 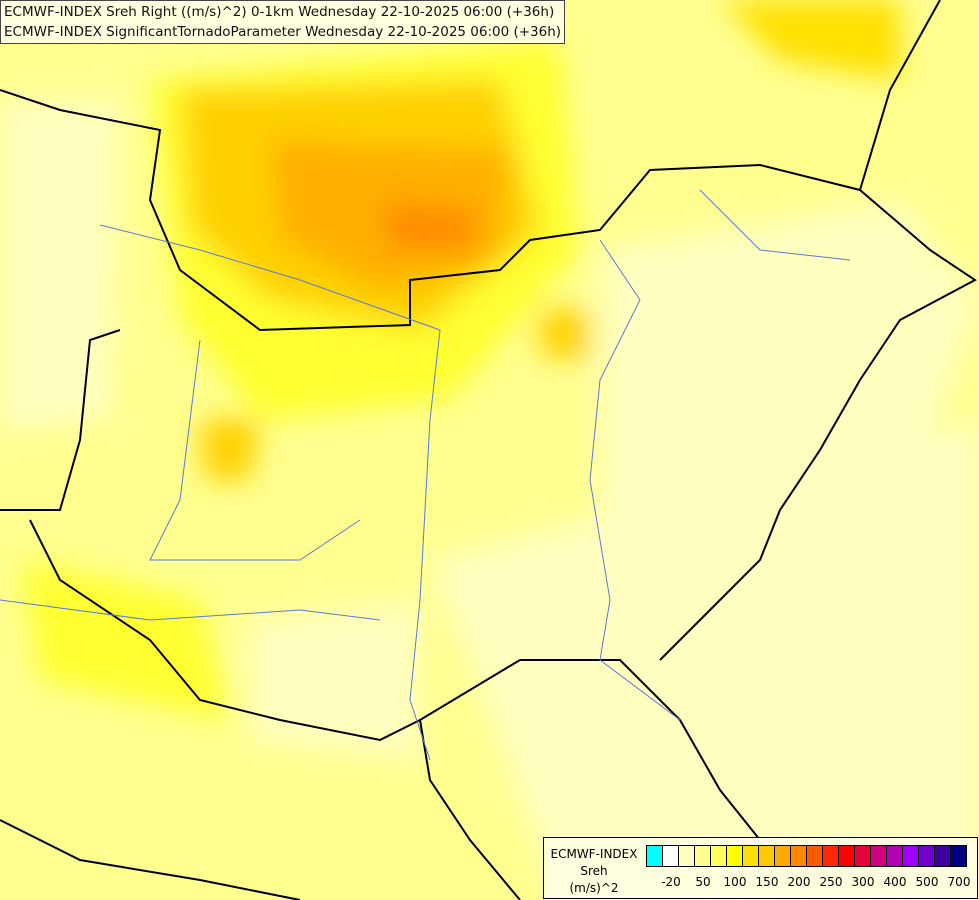 I want to click on legend-label: 250, so click(x=831, y=882).